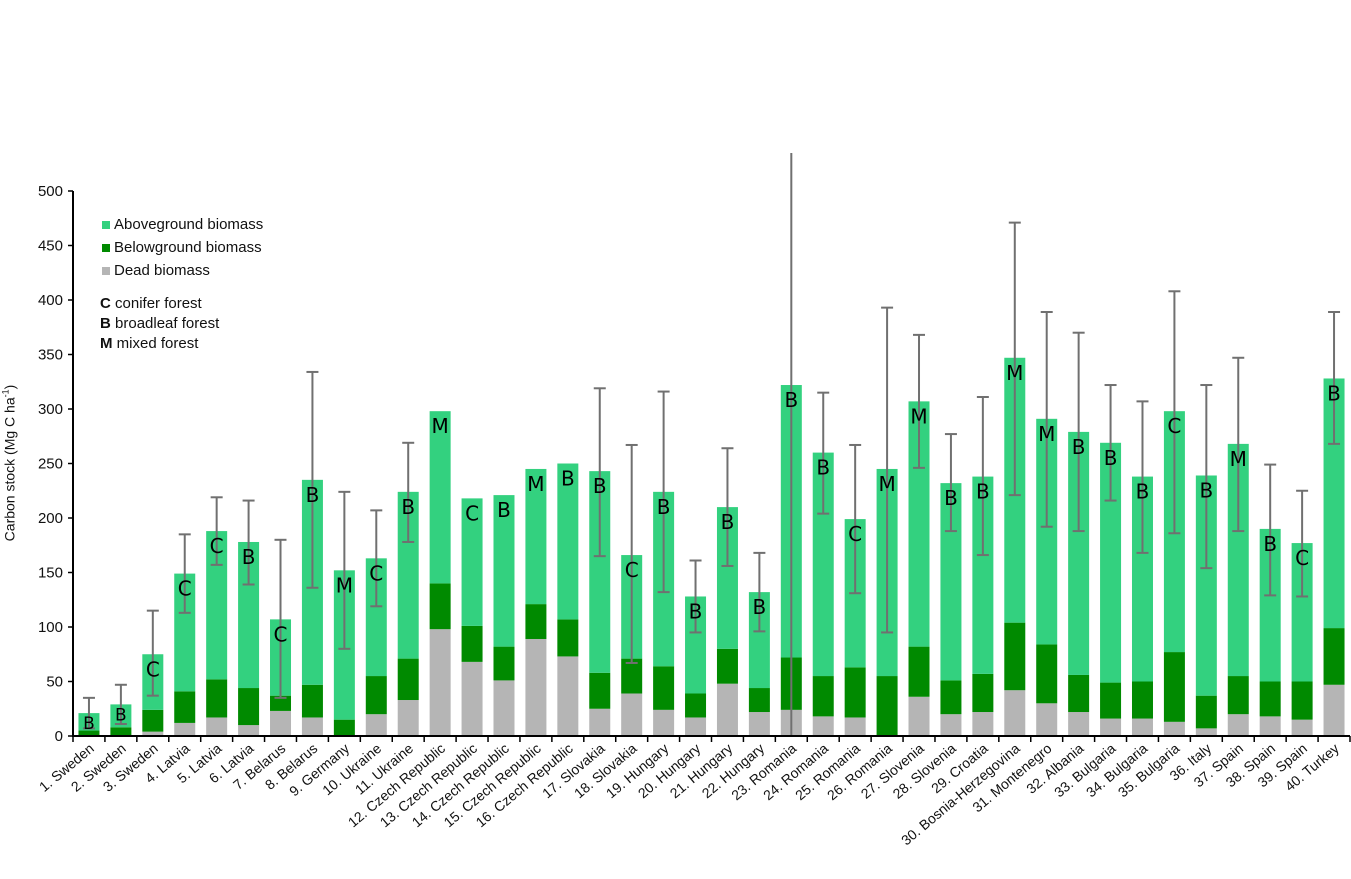 This screenshot has height=879, width=1351. What do you see at coordinates (50, 191) in the screenshot?
I see `y-tick-label: 500` at bounding box center [50, 191].